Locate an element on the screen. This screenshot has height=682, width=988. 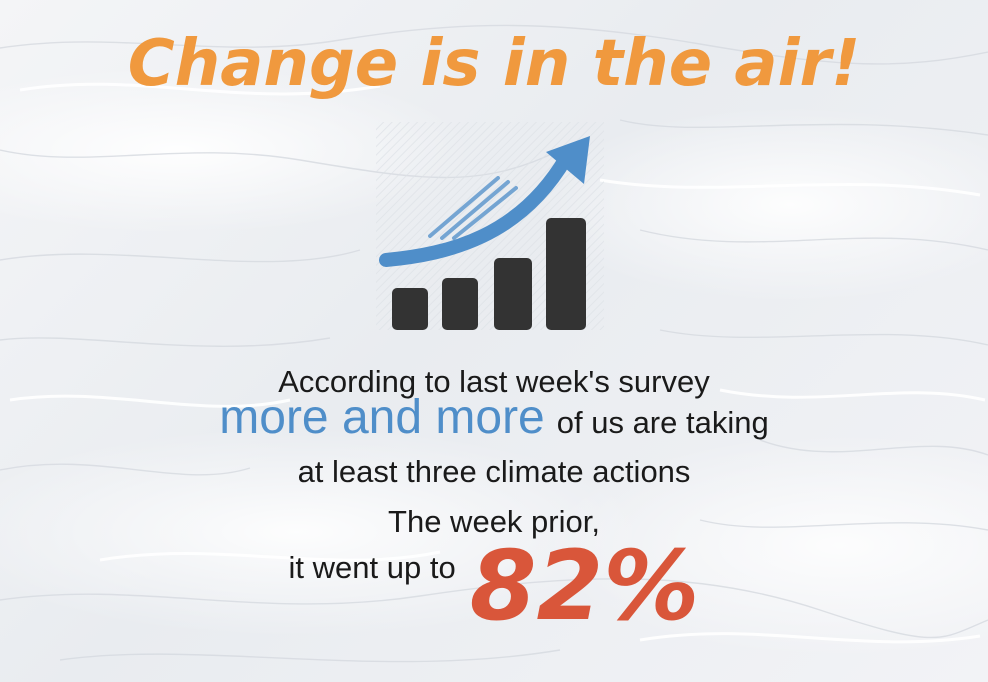
page-title: Change is in the air! is located at coordinates (494, 64).